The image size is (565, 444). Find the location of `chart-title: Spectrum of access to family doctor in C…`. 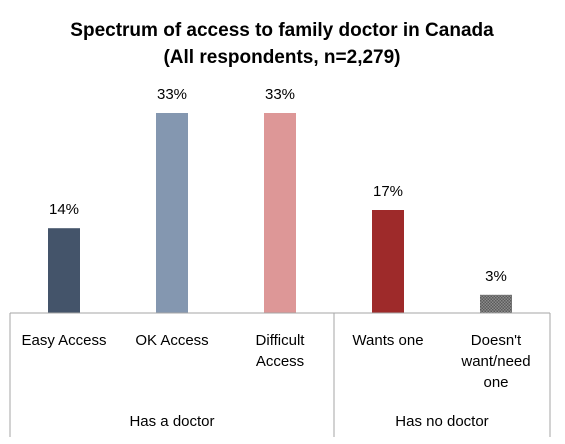

chart-title: Spectrum of access to family doctor in C… is located at coordinates (282, 30).